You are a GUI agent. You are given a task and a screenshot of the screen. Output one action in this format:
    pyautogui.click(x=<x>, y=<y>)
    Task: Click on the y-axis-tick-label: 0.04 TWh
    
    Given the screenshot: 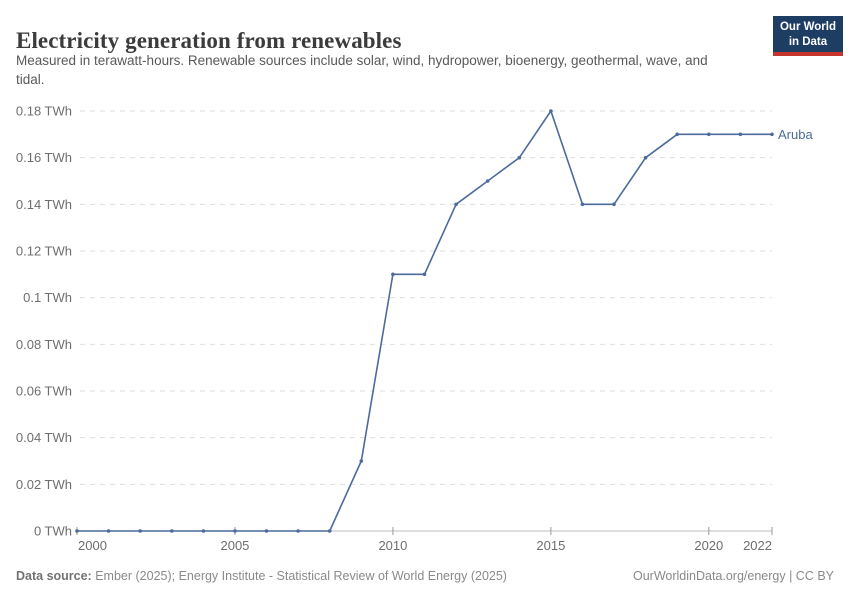 What is the action you would take?
    pyautogui.click(x=44, y=437)
    